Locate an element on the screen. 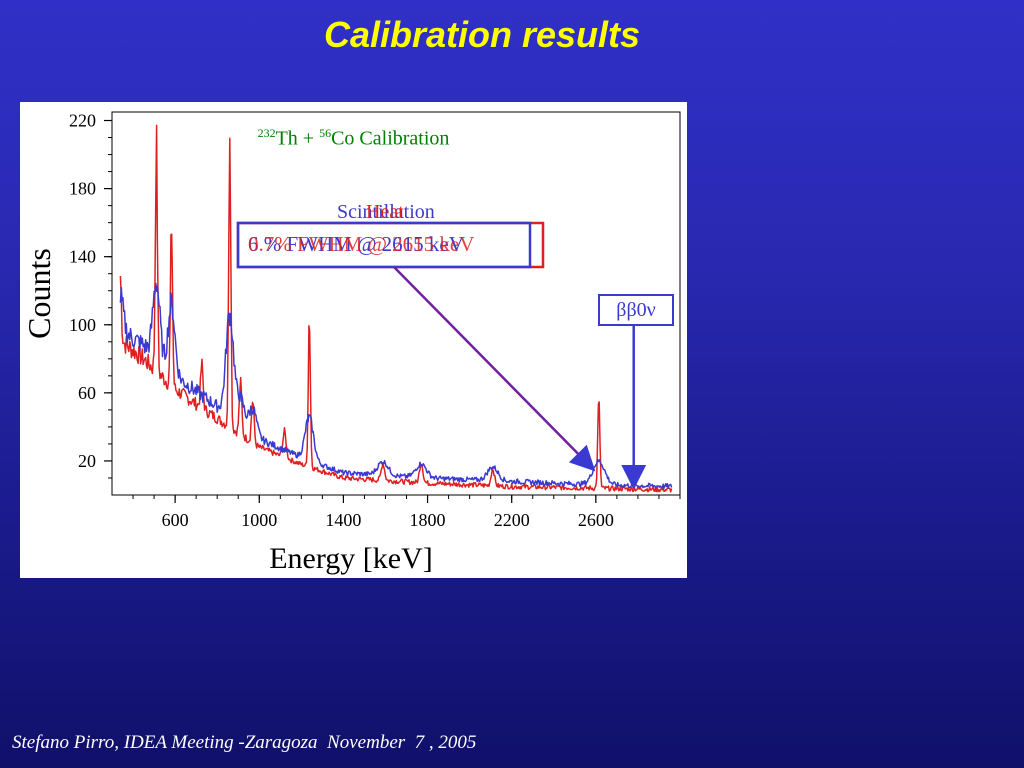 Image resolution: width=1024 pixels, height=768 pixels. y-tick-label: 220 is located at coordinates (82, 121).